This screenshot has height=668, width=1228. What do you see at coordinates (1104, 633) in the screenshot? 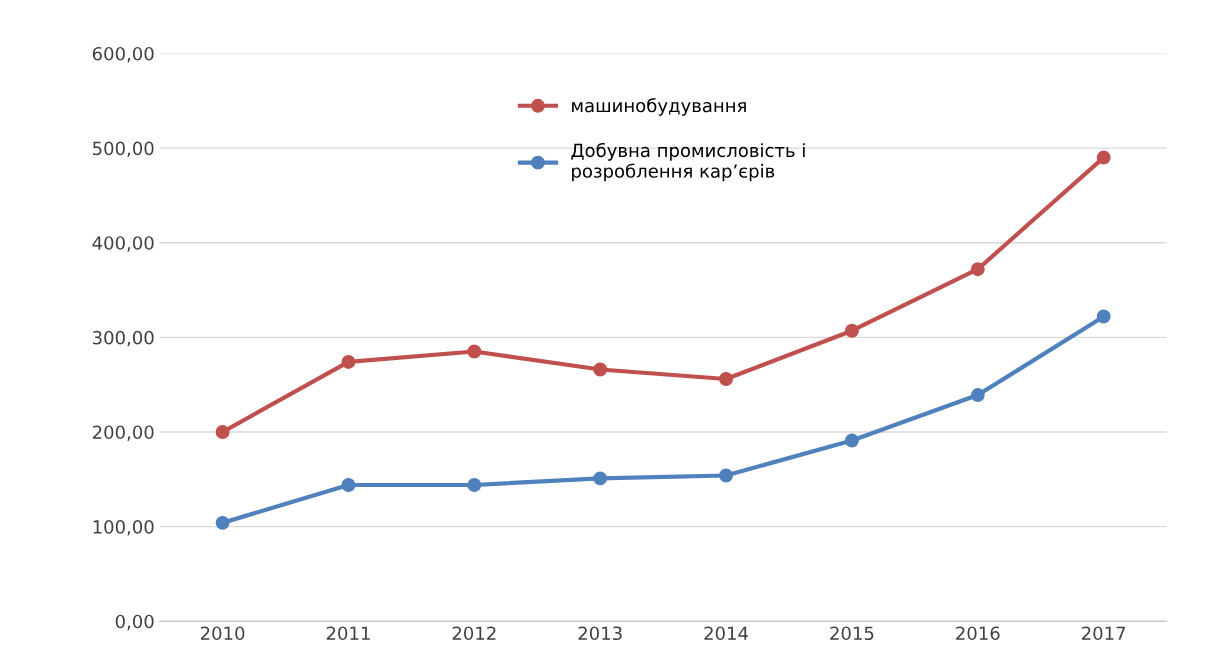
I see `x-tick-label: 2017` at bounding box center [1104, 633].